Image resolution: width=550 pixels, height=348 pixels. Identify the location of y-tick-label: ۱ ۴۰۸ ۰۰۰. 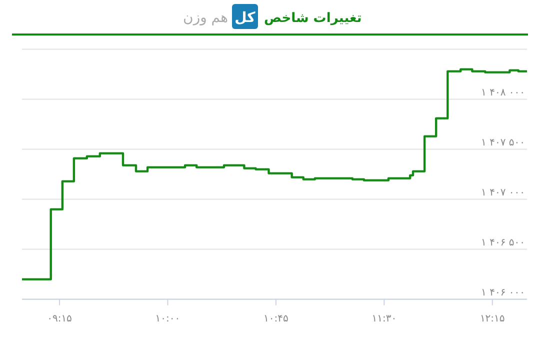
(503, 92).